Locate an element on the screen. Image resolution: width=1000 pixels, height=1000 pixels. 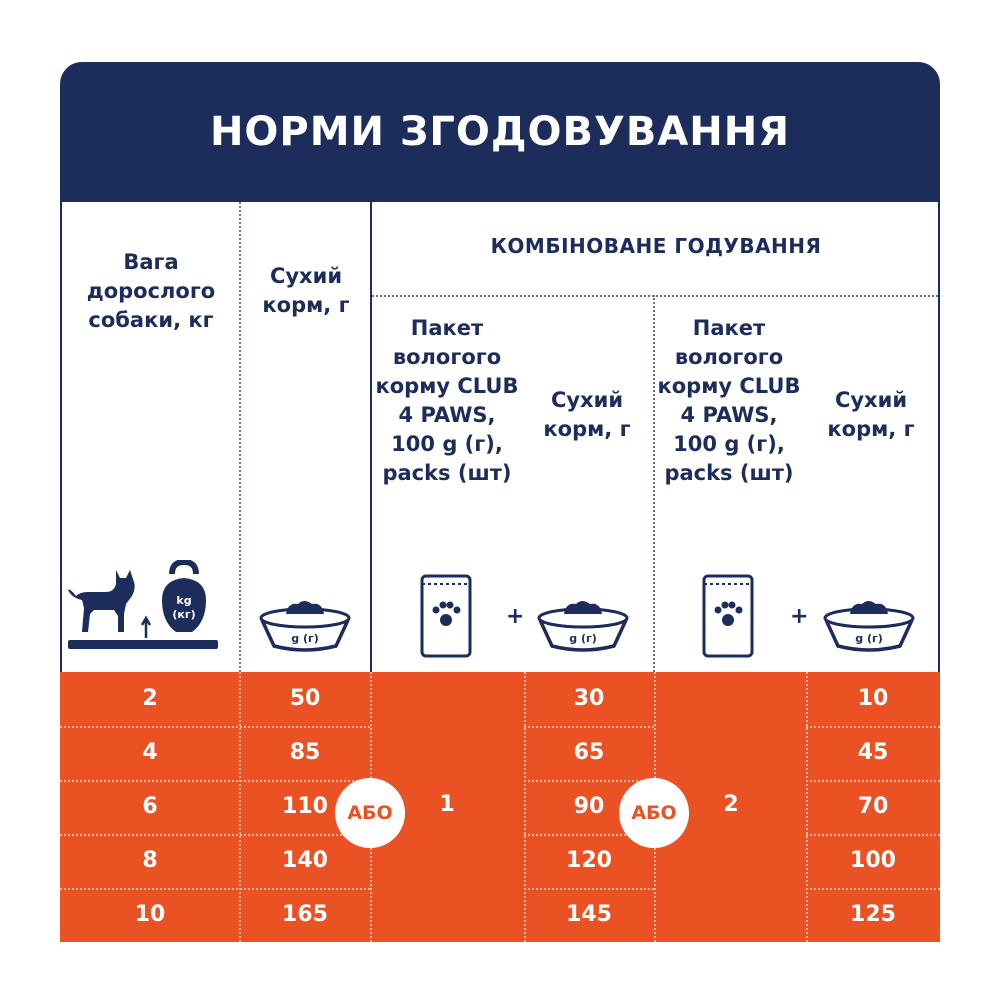
cell-dry: 140 is located at coordinates (305, 860).